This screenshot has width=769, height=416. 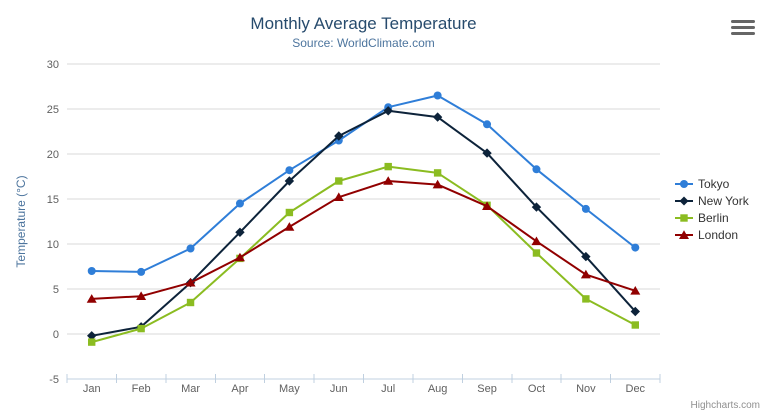 What do you see at coordinates (388, 389) in the screenshot?
I see `x-axis-label: Jul` at bounding box center [388, 389].